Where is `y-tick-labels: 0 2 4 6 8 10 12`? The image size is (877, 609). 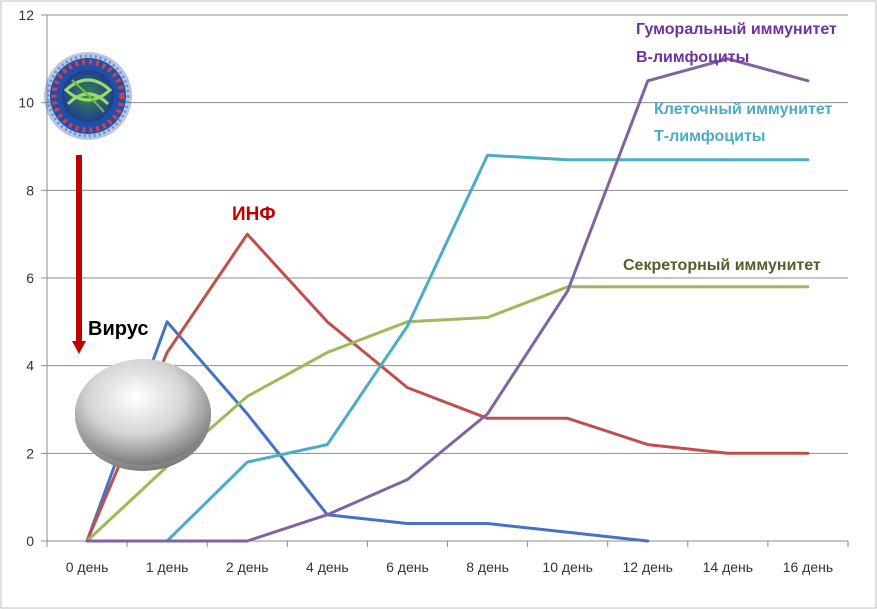 y-tick-labels: 0 2 4 6 8 10 12 is located at coordinates (26, 278).